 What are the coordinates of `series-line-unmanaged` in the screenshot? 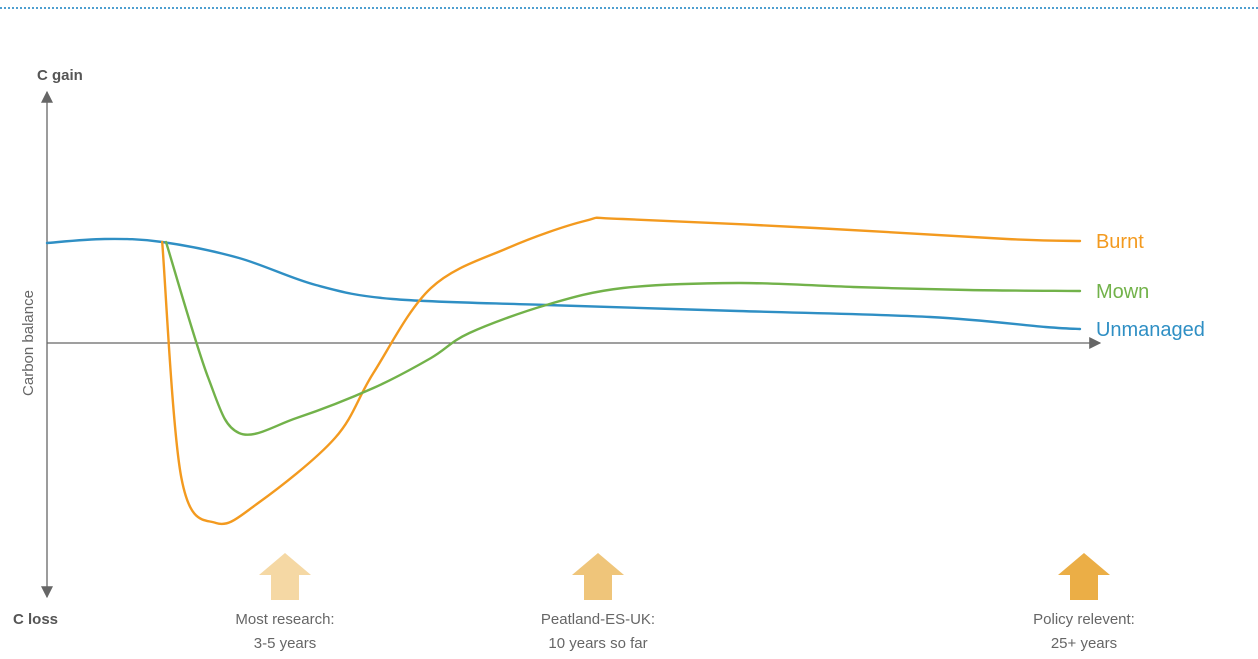 It's located at (563, 284).